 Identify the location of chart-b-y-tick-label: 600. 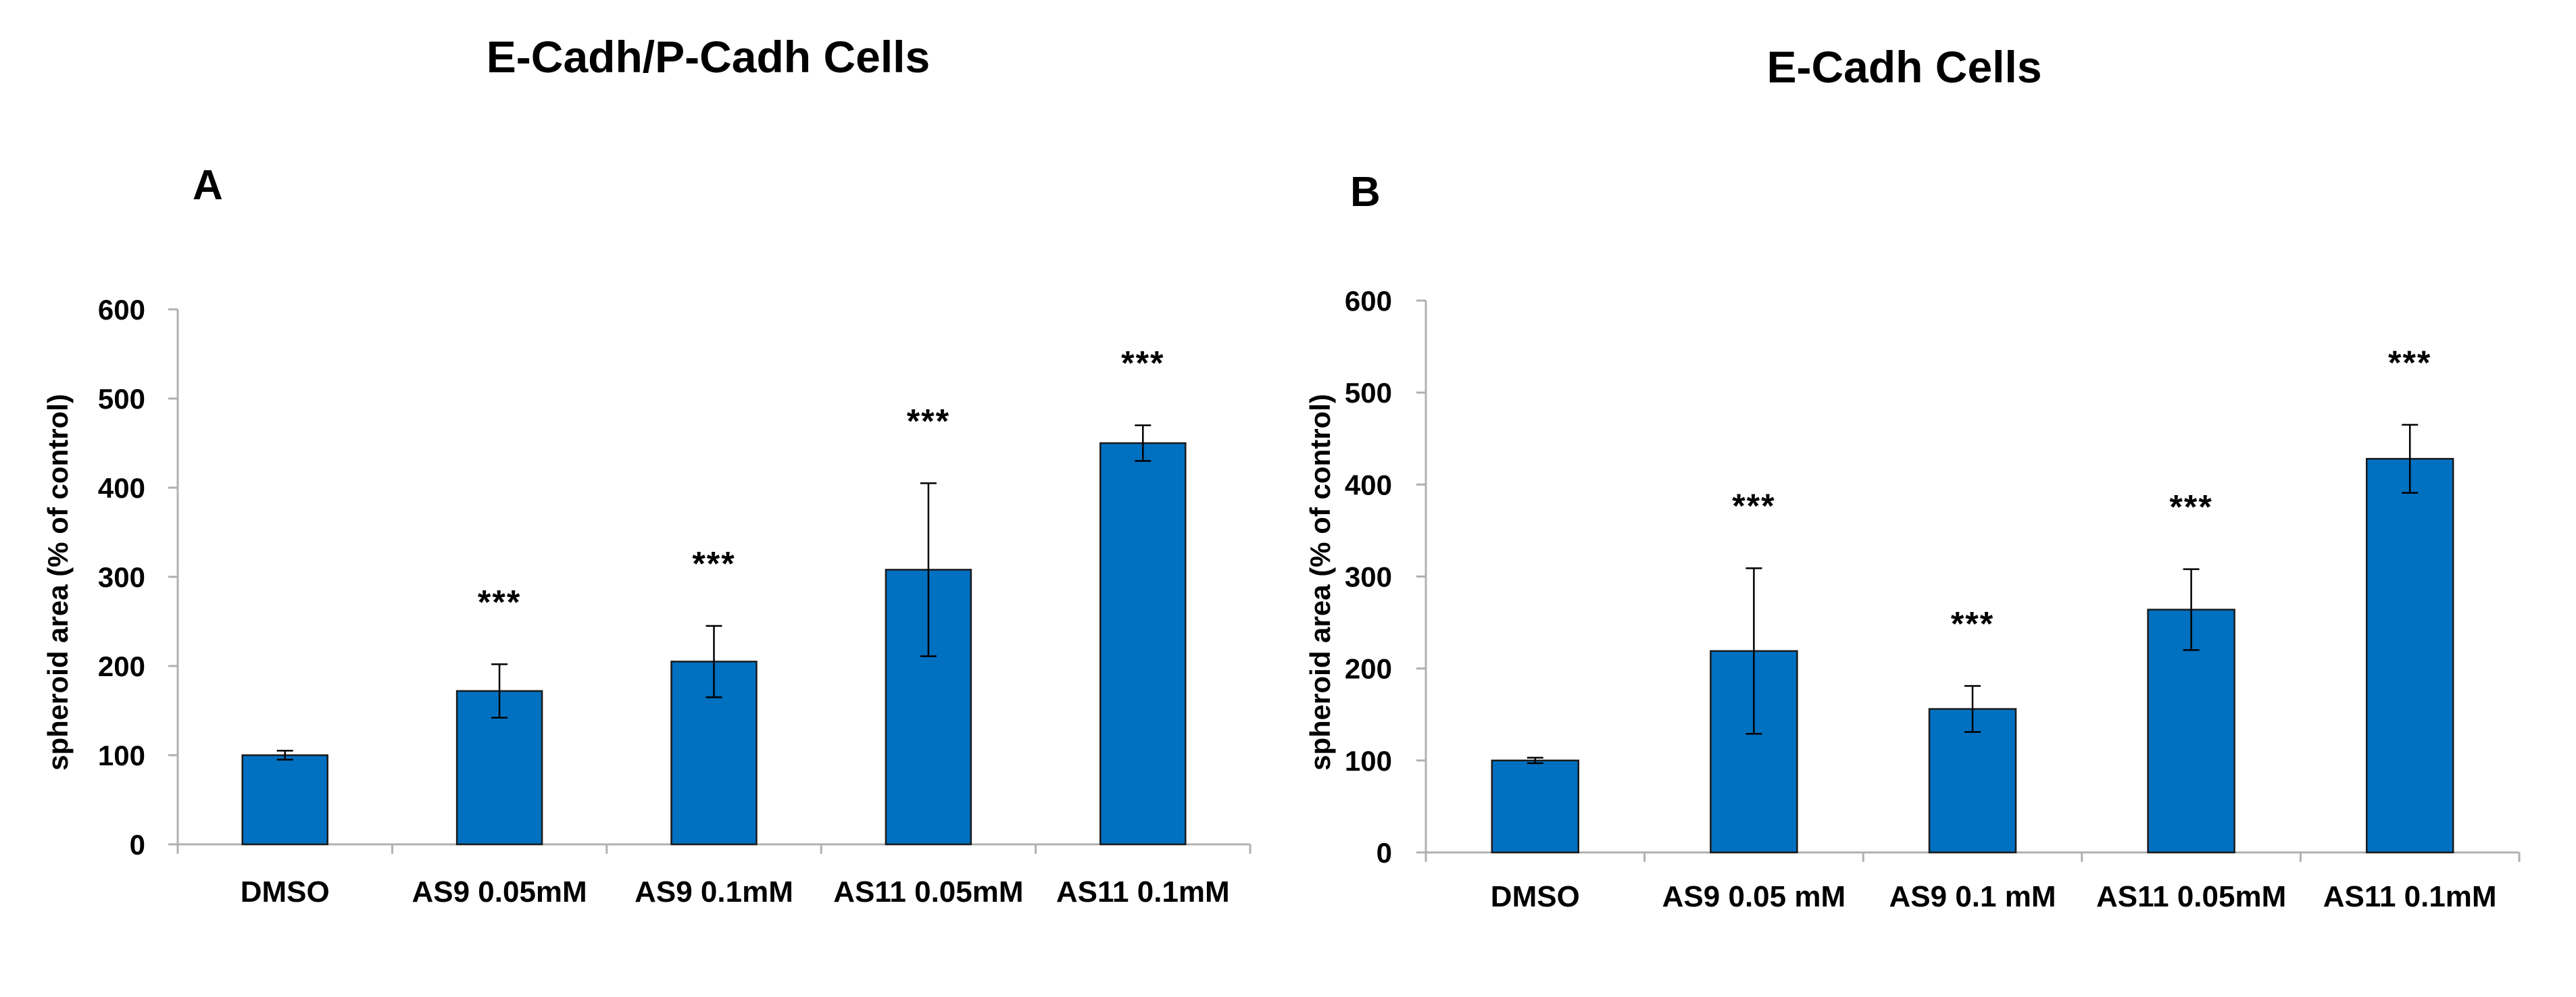
(1369, 301).